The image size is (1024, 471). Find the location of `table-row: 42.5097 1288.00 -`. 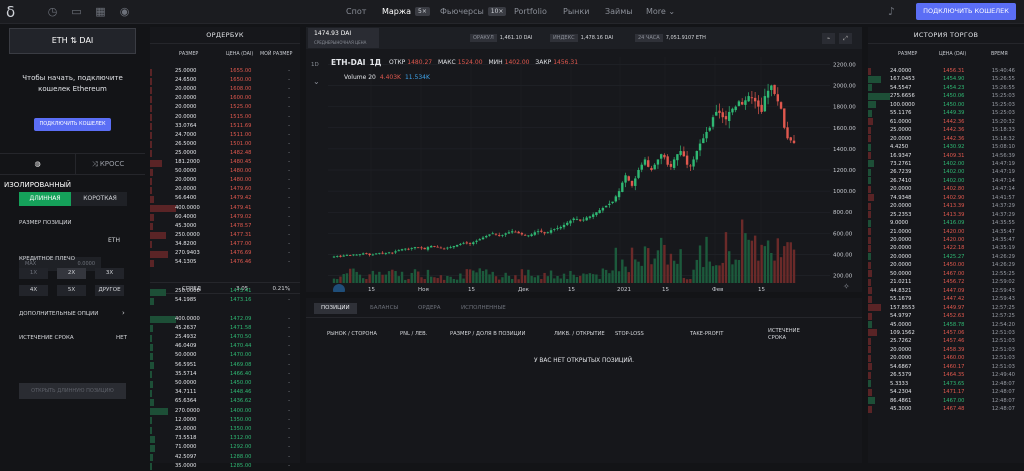

table-row: 42.5097 1288.00 - is located at coordinates (225, 458).